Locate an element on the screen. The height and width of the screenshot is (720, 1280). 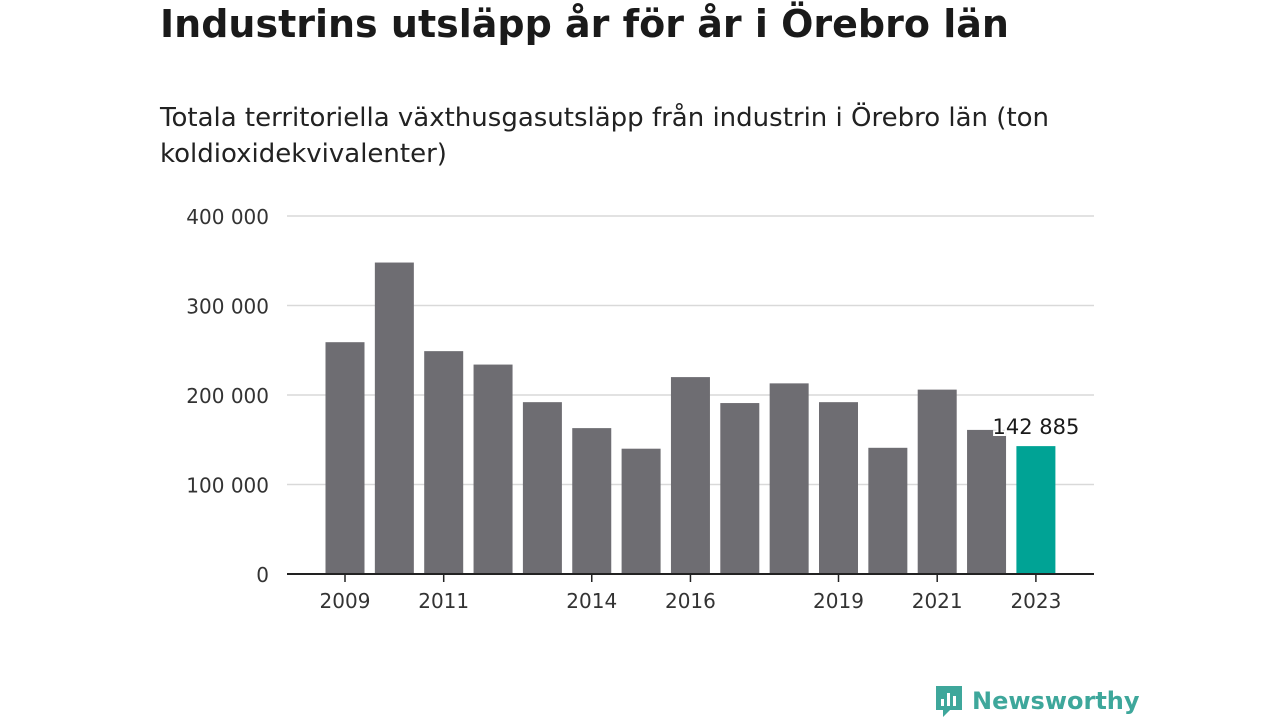
bar-2021 is located at coordinates (937, 481).